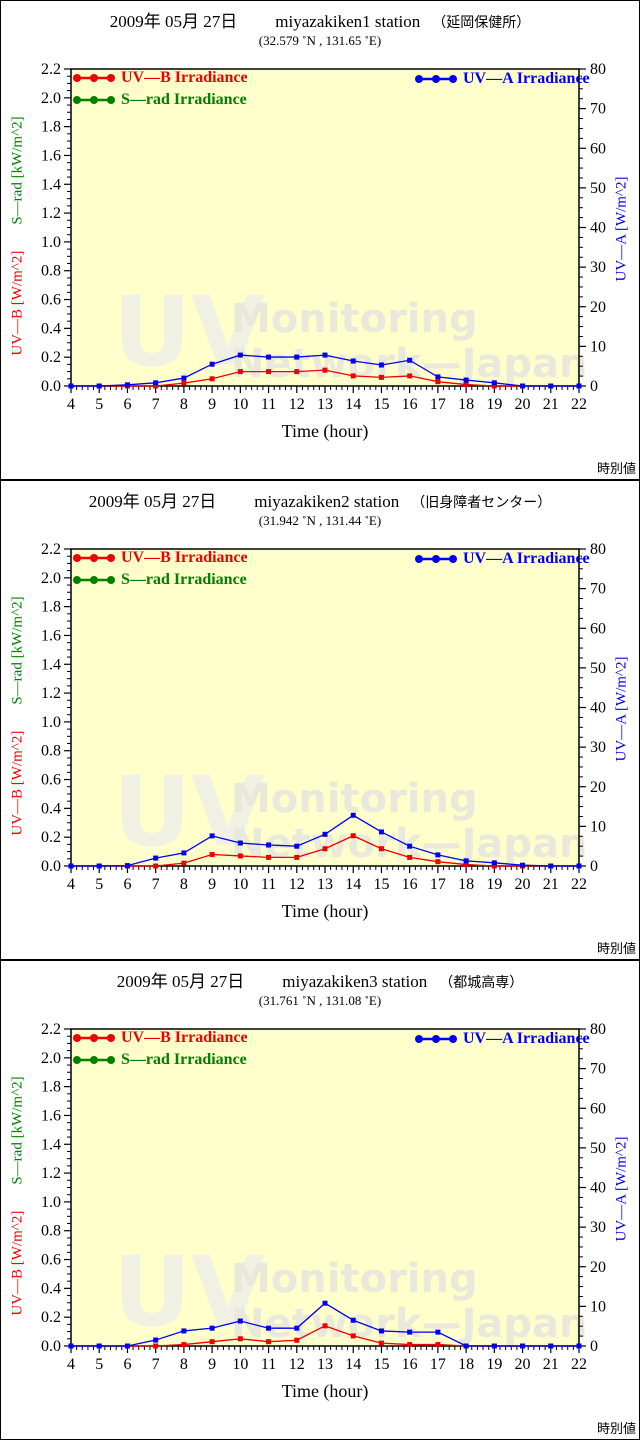 This screenshot has height=1440, width=640. What do you see at coordinates (51, 1087) in the screenshot?
I see `svg-text: 1.8` at bounding box center [51, 1087].